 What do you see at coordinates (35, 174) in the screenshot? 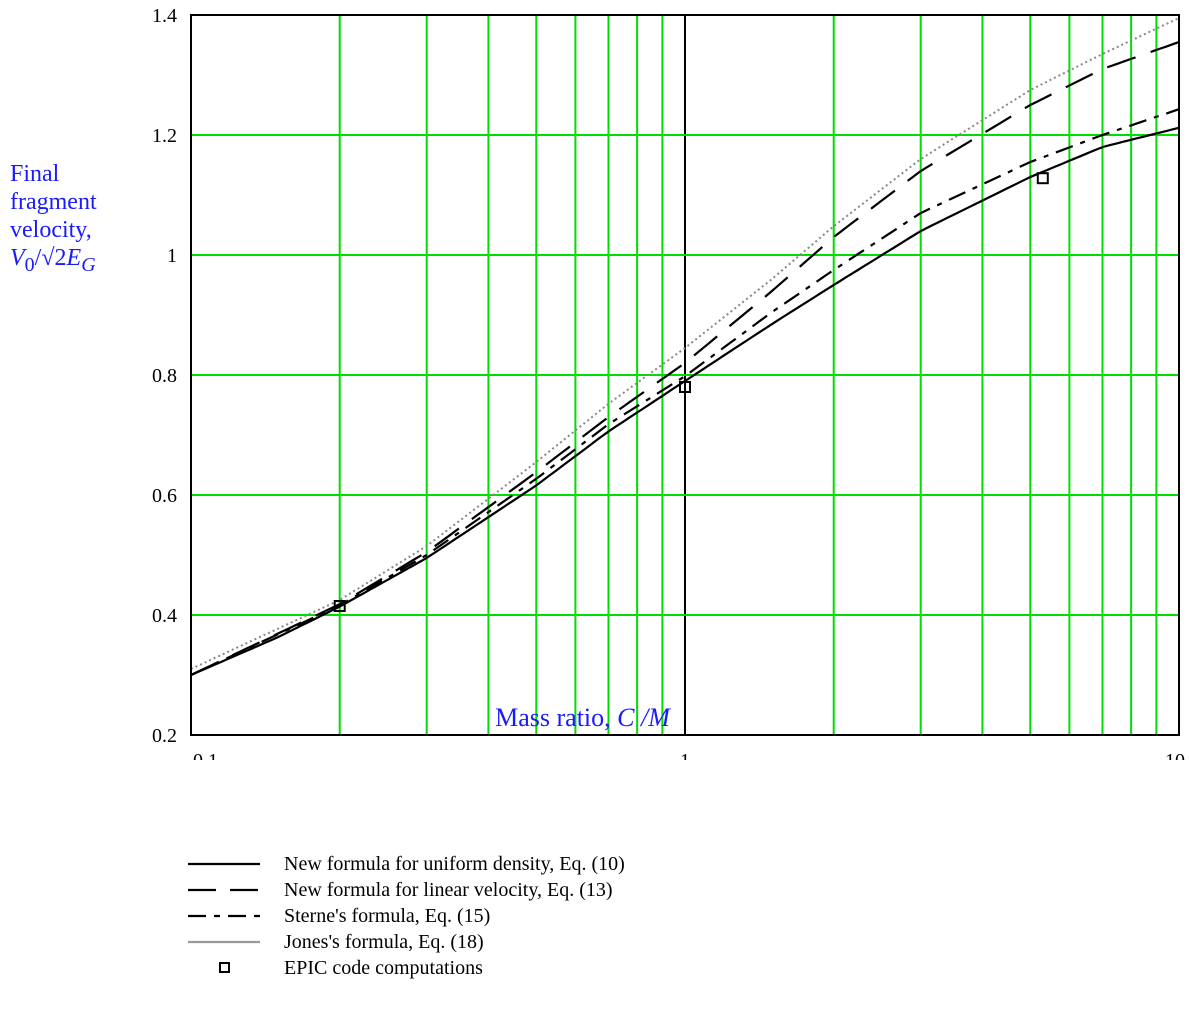
I see `y-axis-label-line: Final` at bounding box center [35, 174].